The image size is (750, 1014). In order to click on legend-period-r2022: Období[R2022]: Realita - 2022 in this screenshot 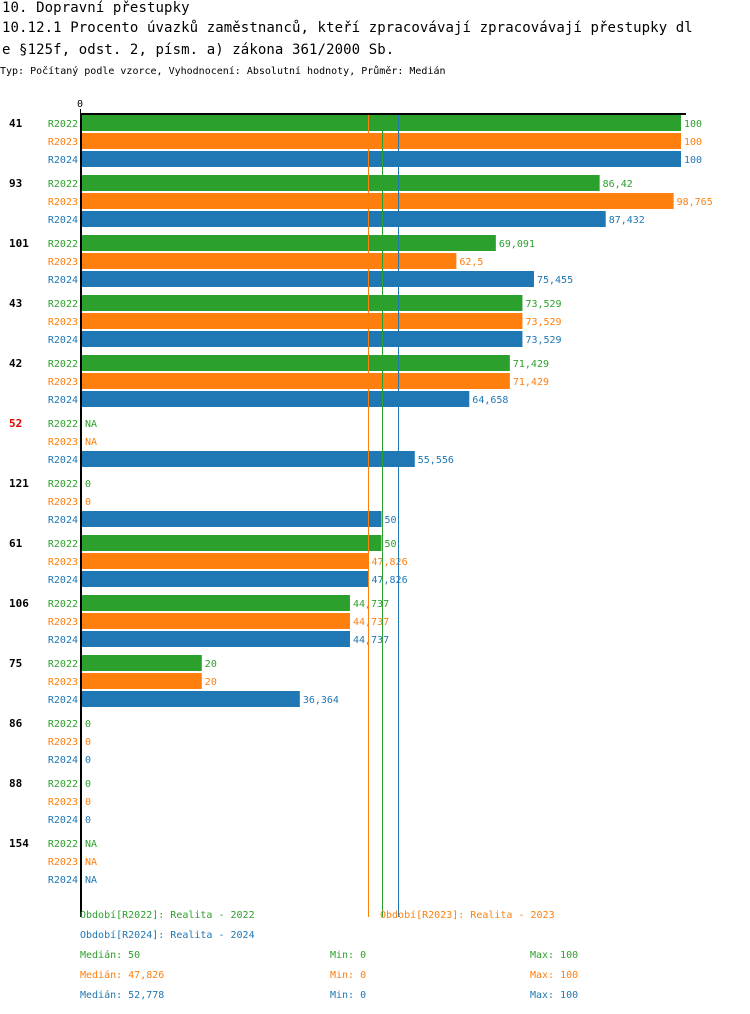, I will do `click(167, 915)`.